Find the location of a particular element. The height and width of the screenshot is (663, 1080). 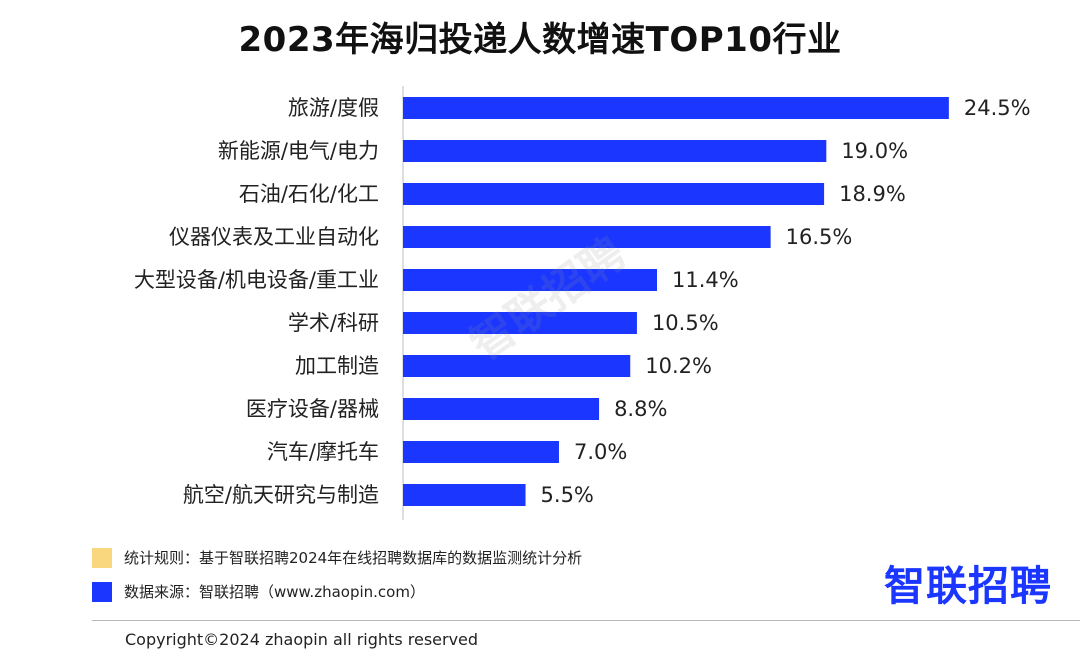

category-label-7: 加工制造 is located at coordinates (337, 366).